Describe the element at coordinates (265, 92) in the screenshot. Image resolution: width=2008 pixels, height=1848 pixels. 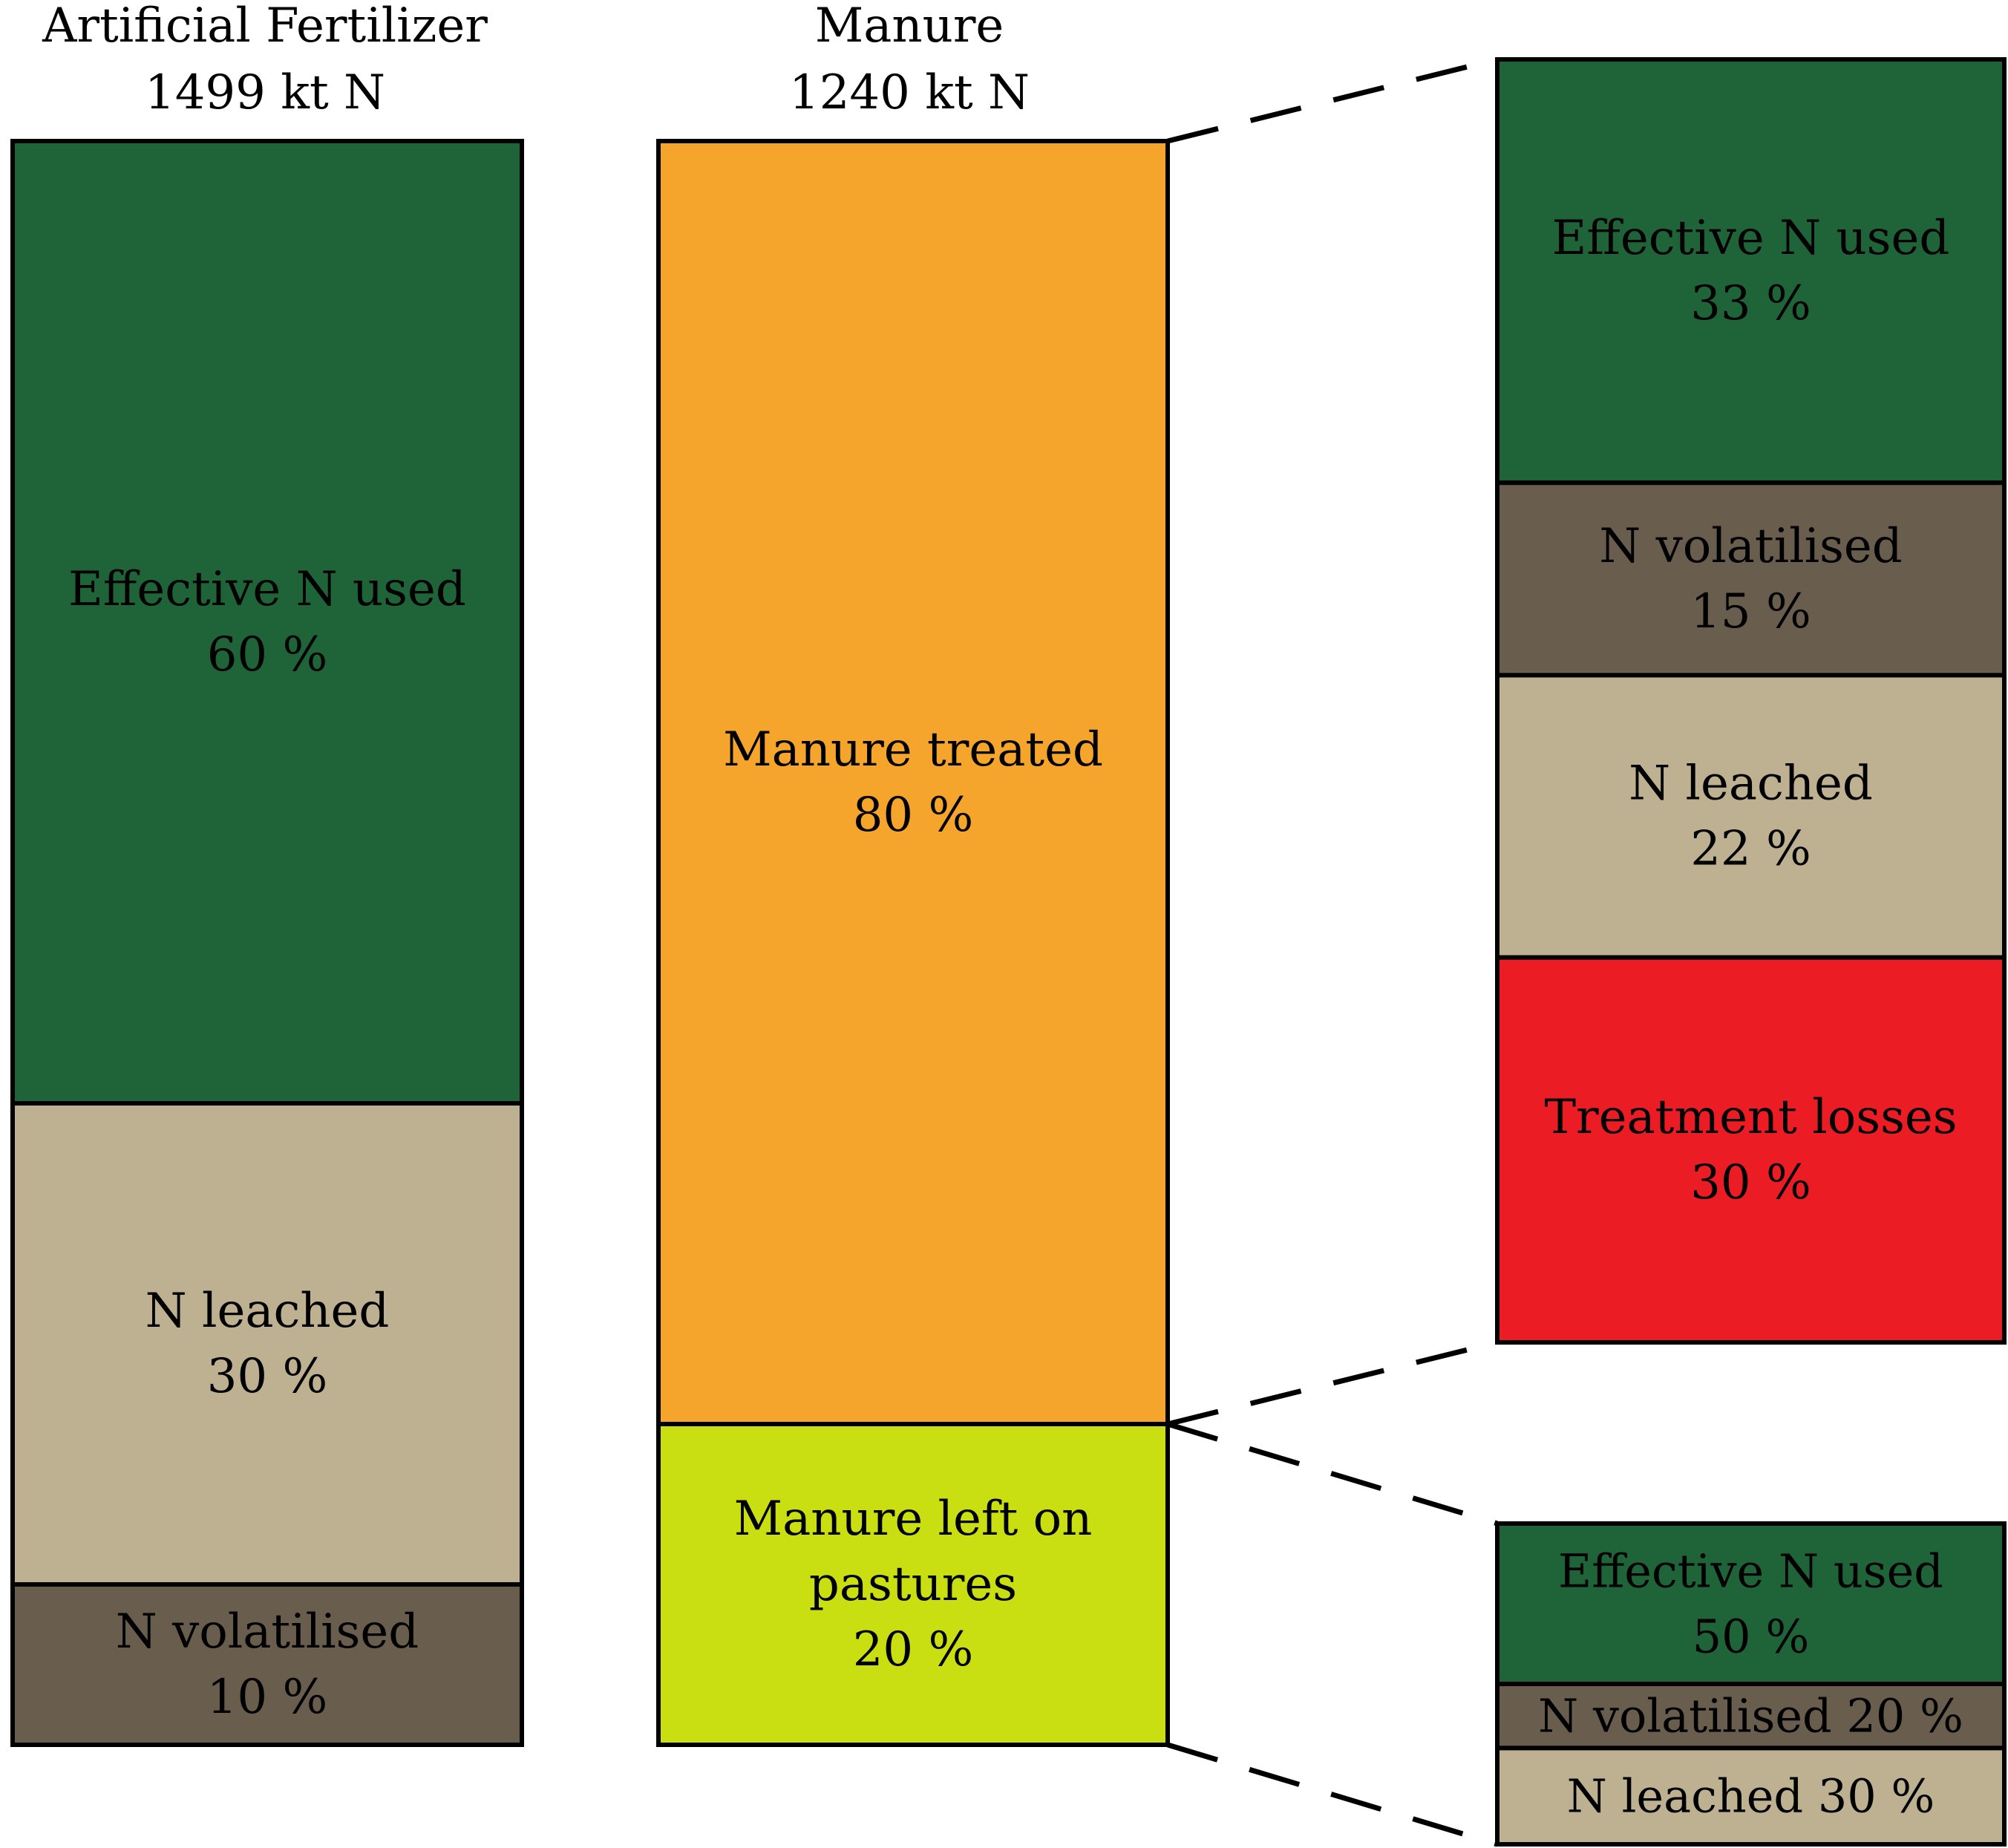
I see `artificial-title-line2: 1499 kt N` at that location.